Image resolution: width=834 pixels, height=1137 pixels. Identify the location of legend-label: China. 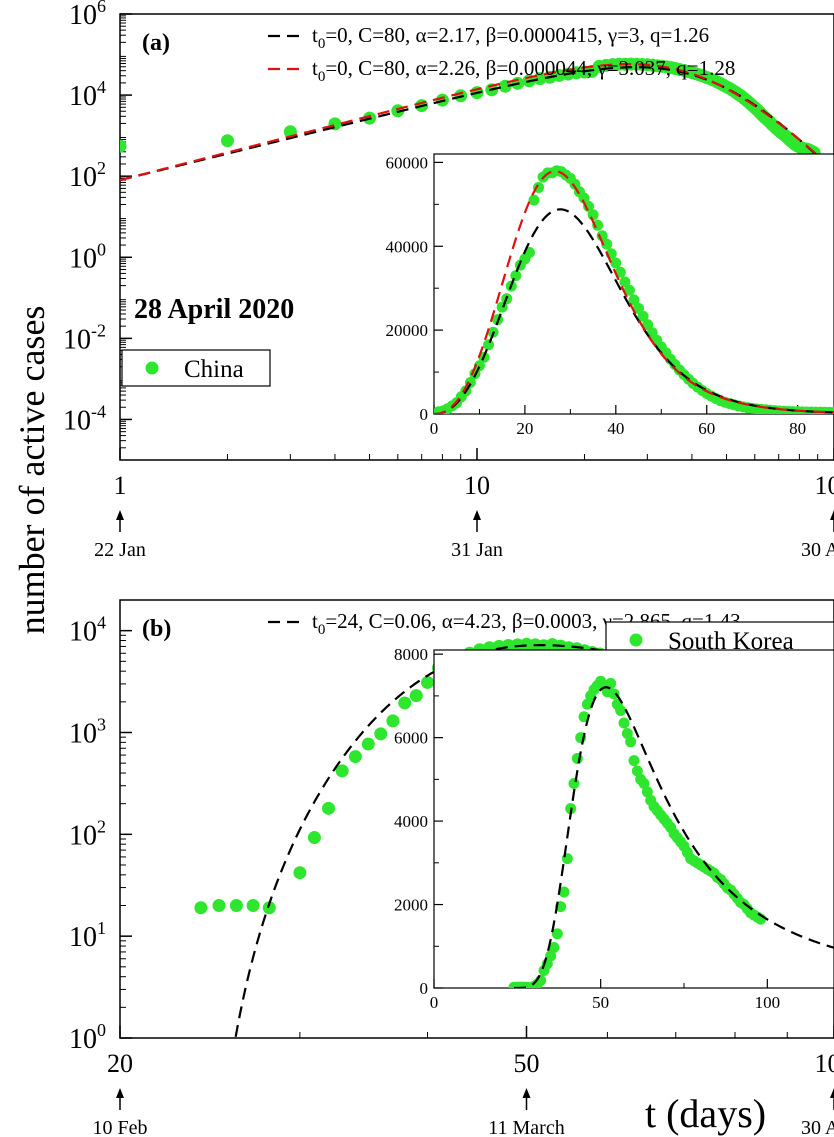
(214, 369).